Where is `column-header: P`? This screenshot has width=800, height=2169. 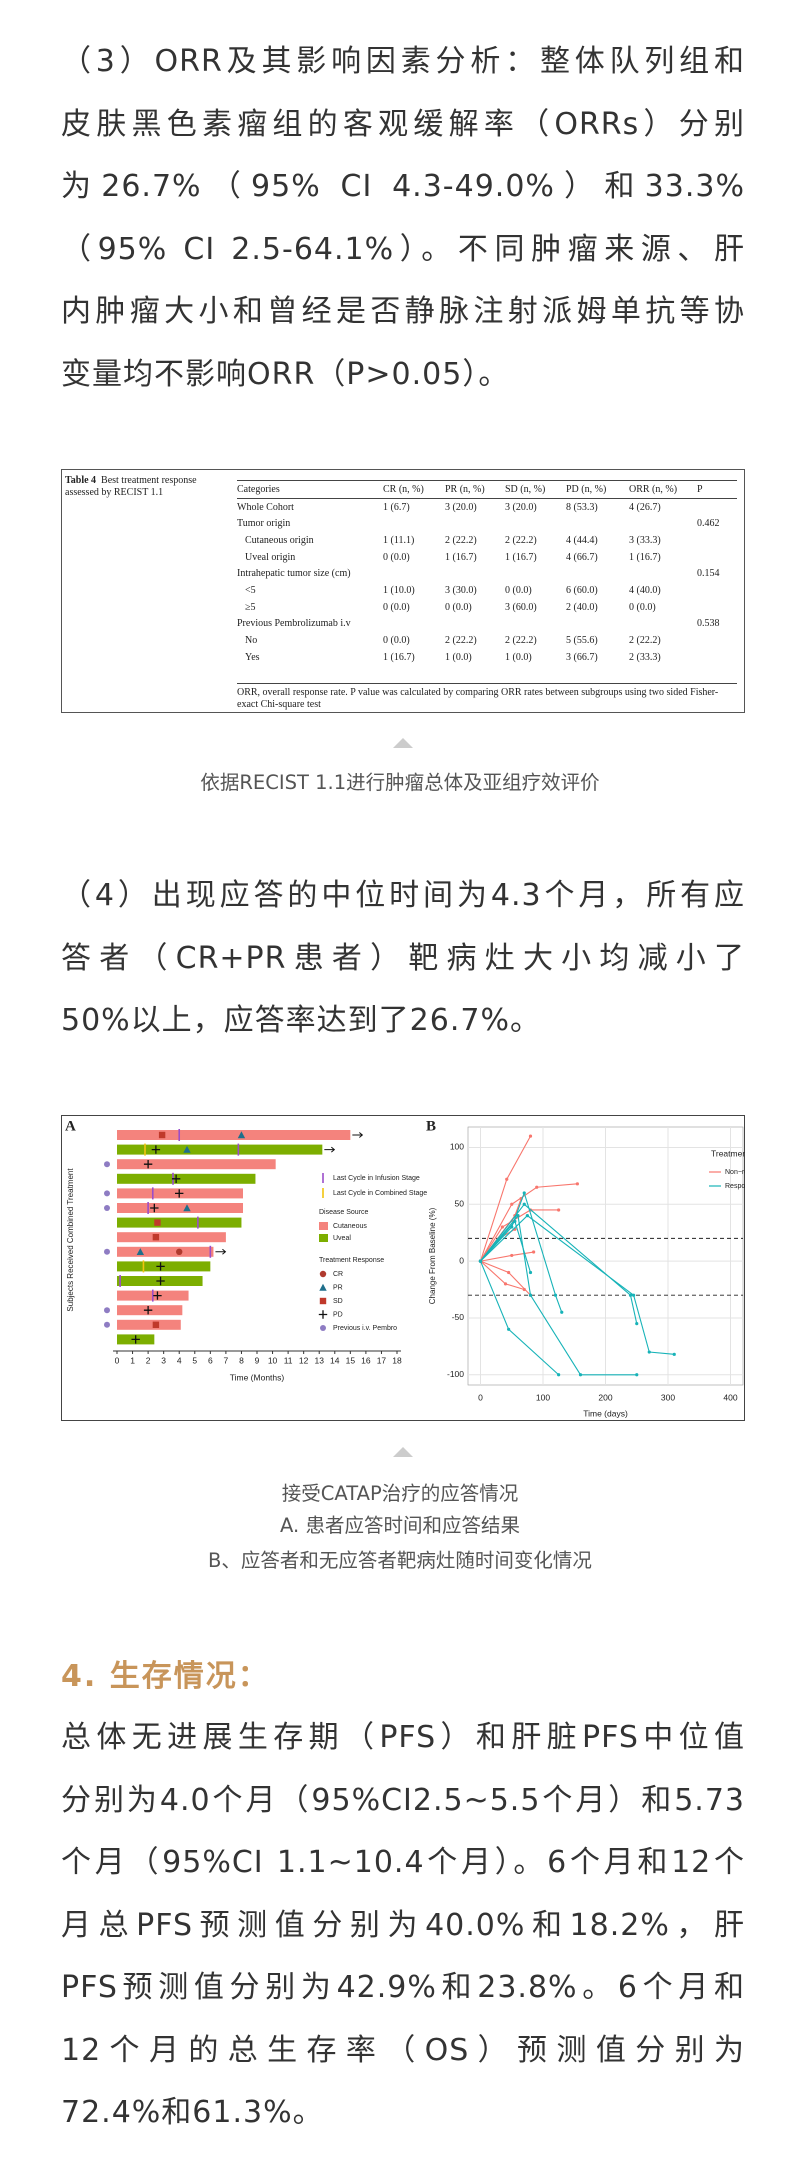 column-header: P is located at coordinates (717, 489).